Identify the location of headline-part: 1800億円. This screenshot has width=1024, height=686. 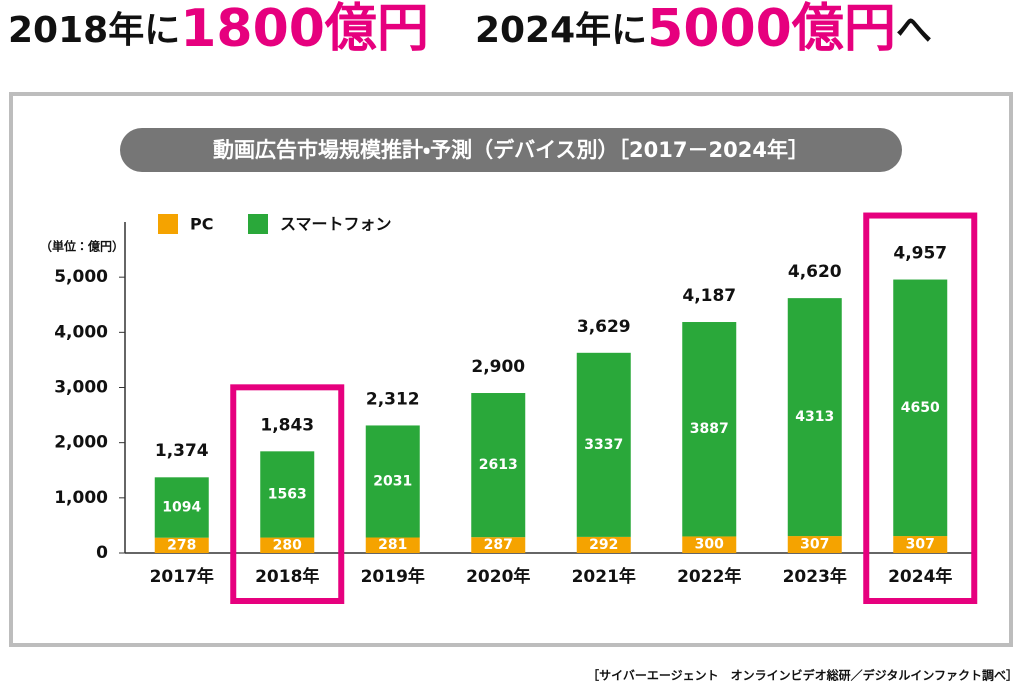
(304, 29).